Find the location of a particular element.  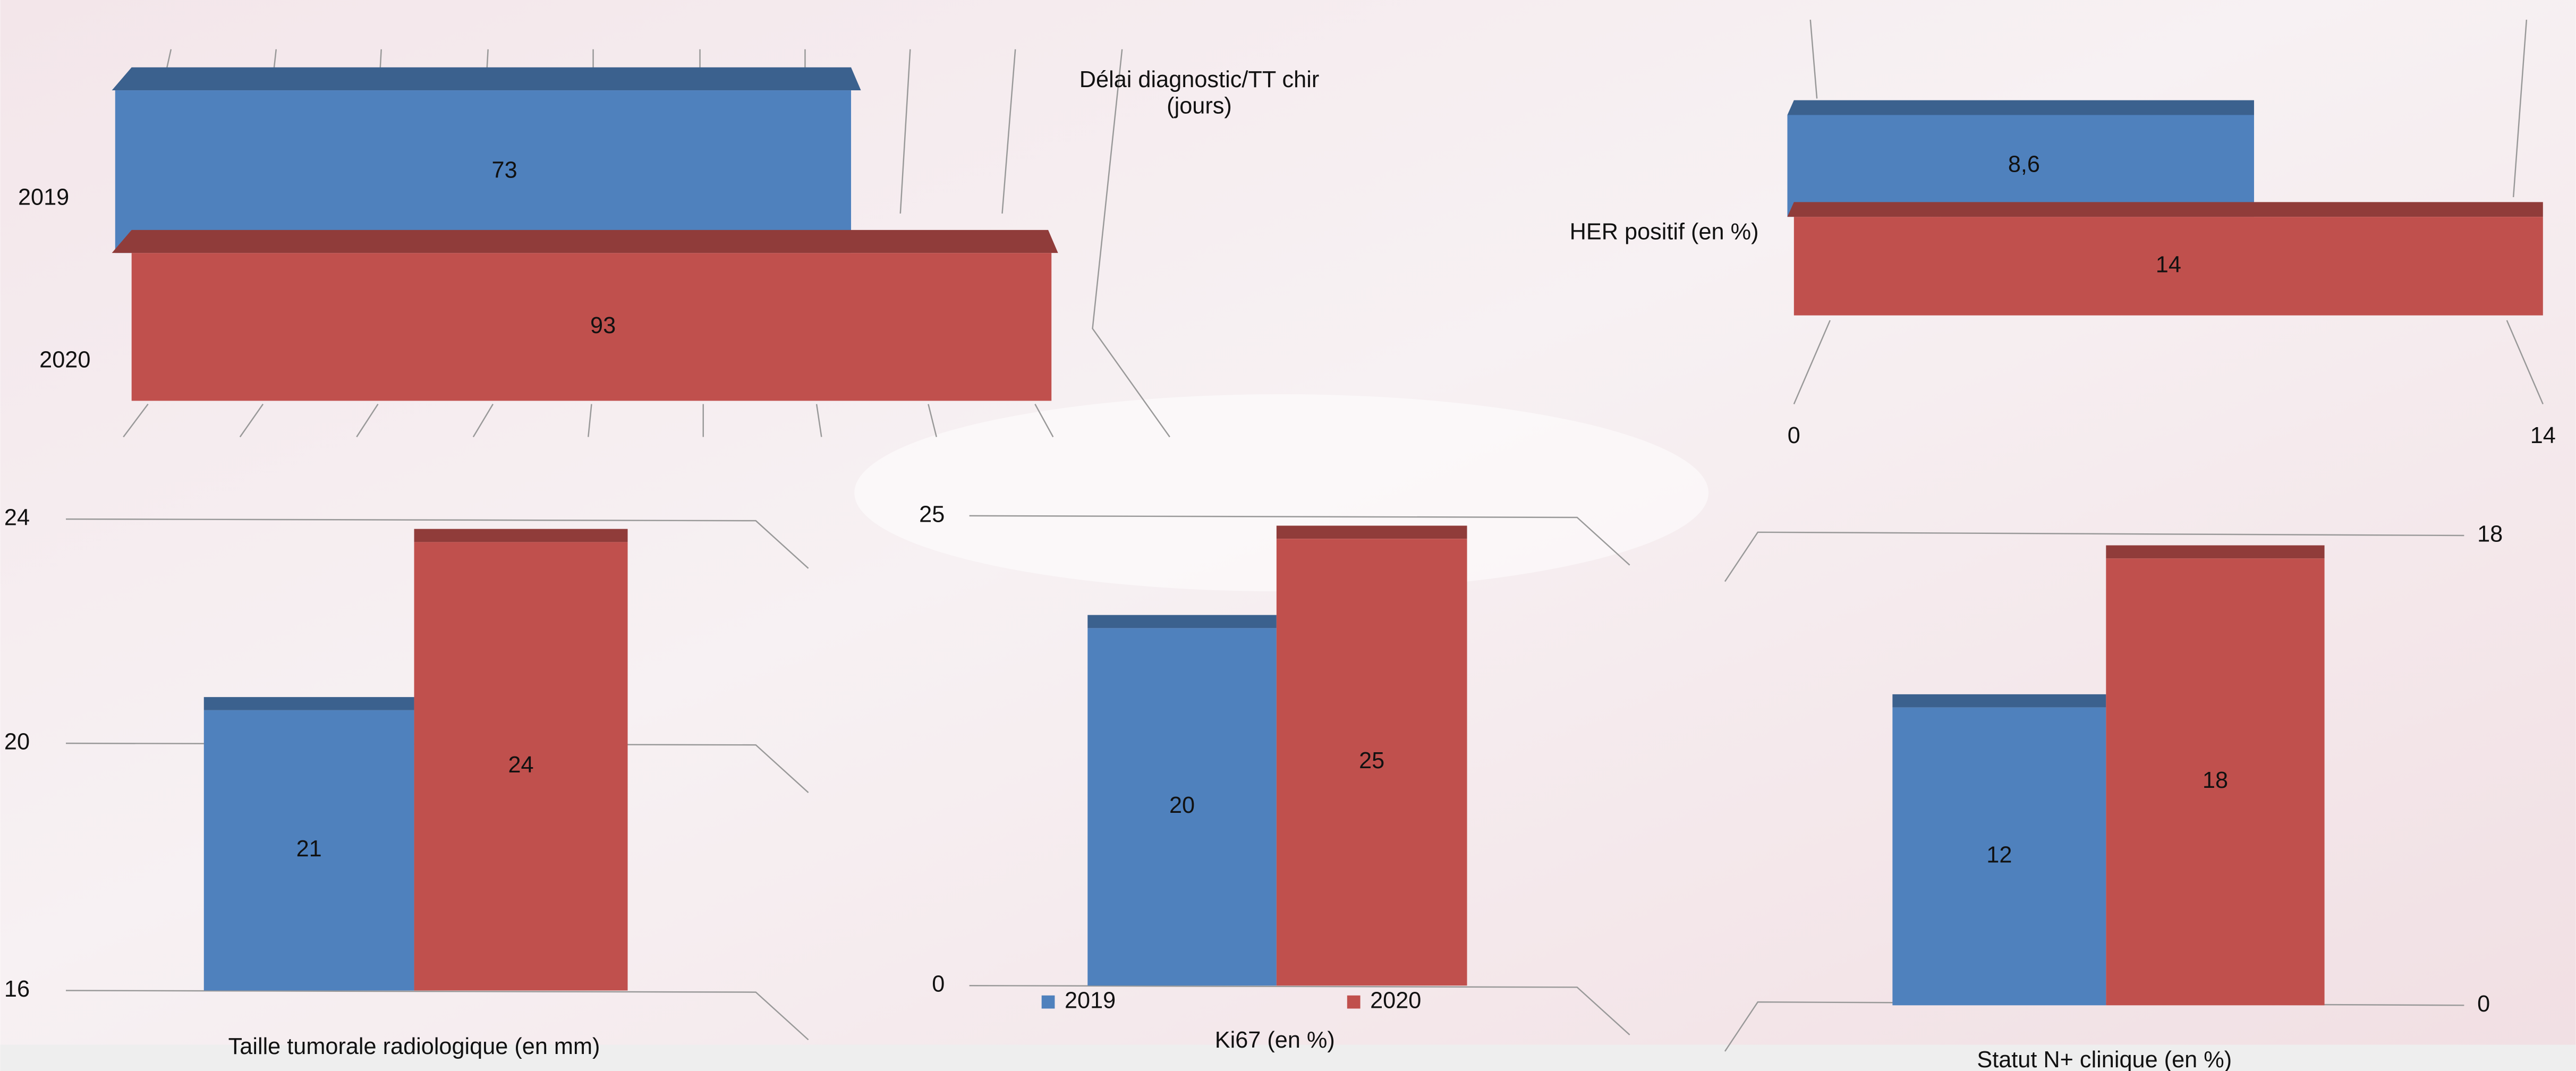

chart-title: Statut N+ clinique (en %) is located at coordinates (2104, 1059).